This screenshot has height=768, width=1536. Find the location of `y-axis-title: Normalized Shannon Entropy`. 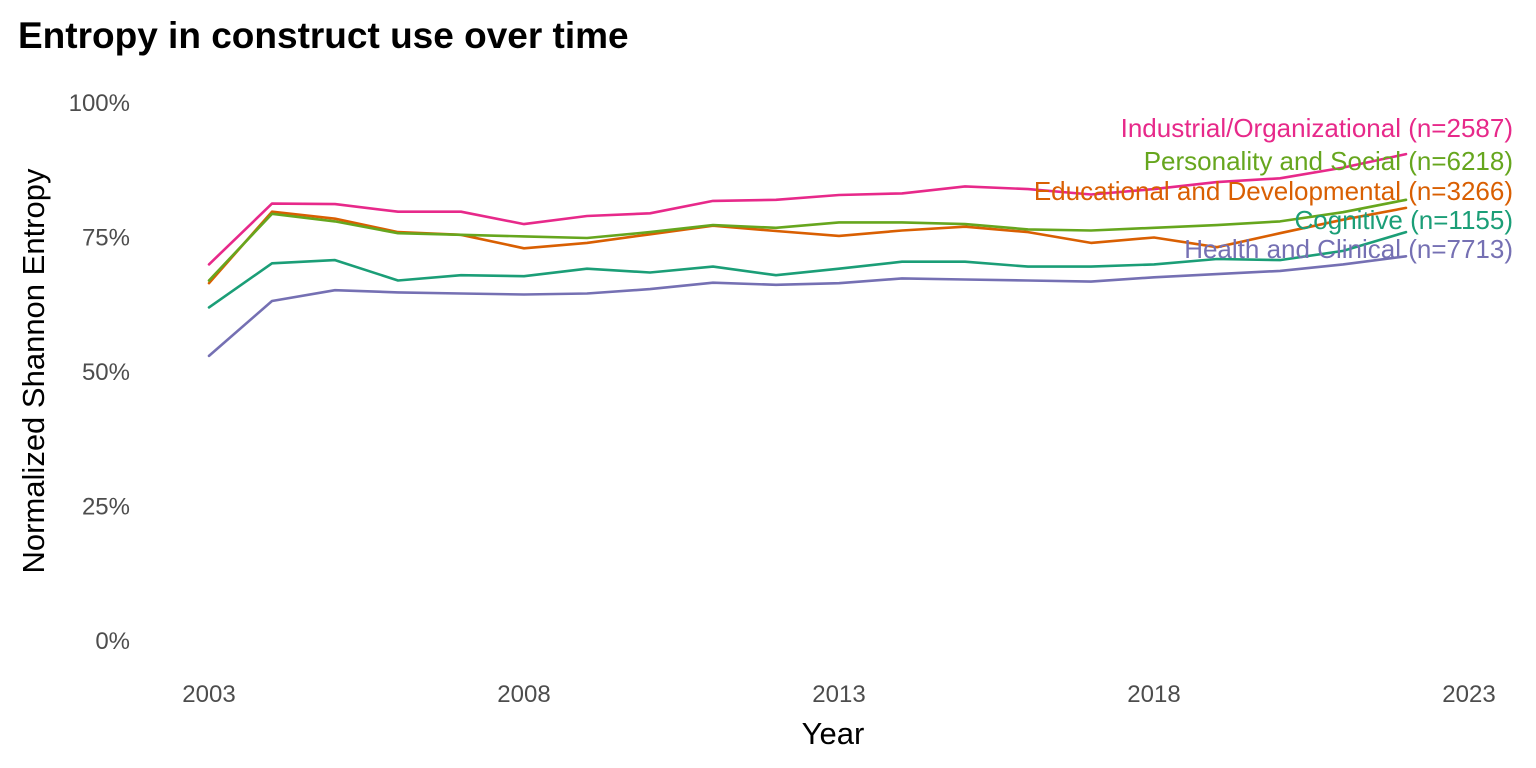

y-axis-title: Normalized Shannon Entropy is located at coordinates (33, 370).